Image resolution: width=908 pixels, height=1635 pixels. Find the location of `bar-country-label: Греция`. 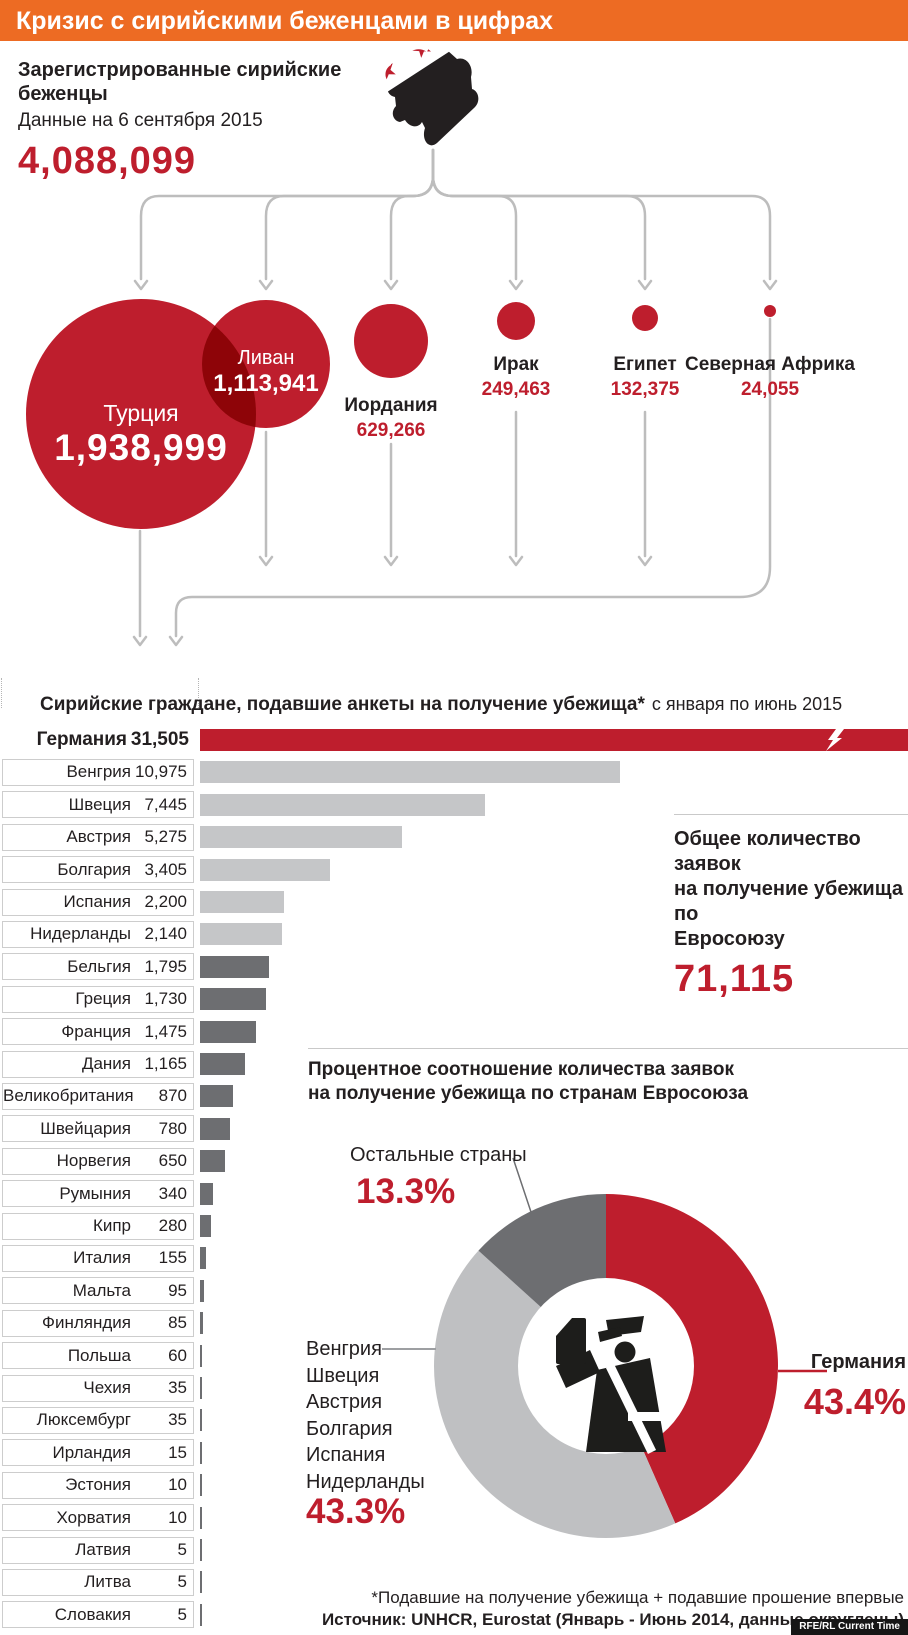

bar-country-label: Греция is located at coordinates (103, 999).